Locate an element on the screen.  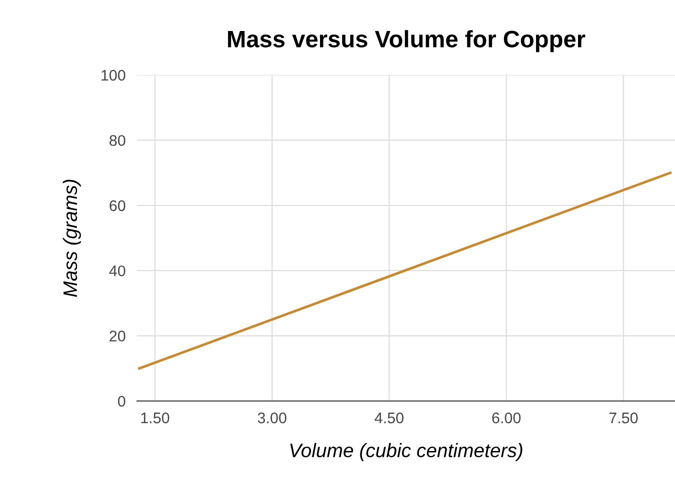
x-axis-title: Volume (cubic centimeters) is located at coordinates (406, 452).